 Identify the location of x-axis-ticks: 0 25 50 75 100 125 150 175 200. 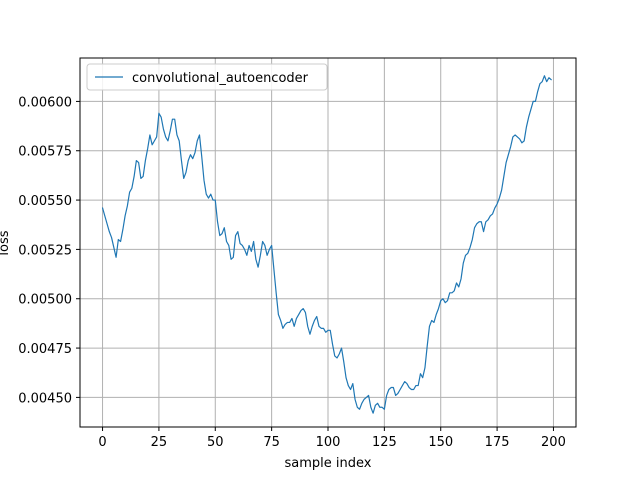
(332, 438).